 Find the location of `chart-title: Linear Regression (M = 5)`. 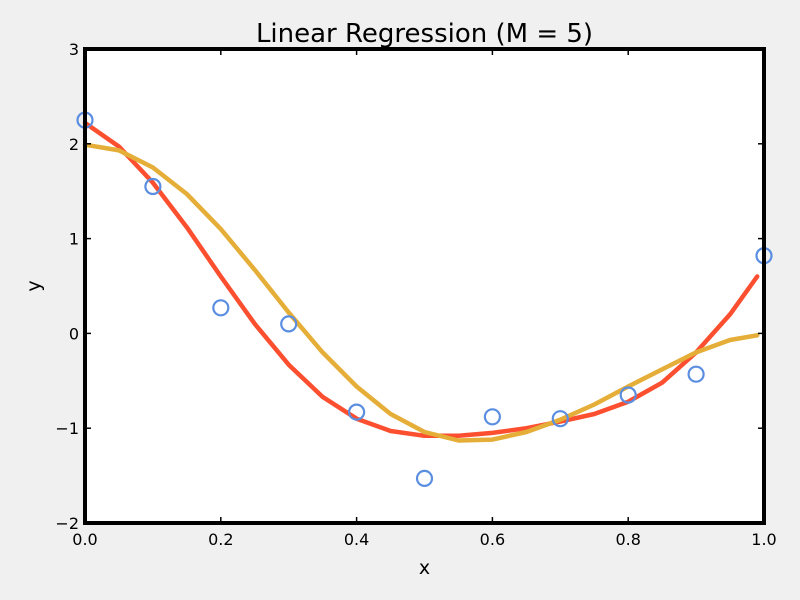

chart-title: Linear Regression (M = 5) is located at coordinates (424, 34).